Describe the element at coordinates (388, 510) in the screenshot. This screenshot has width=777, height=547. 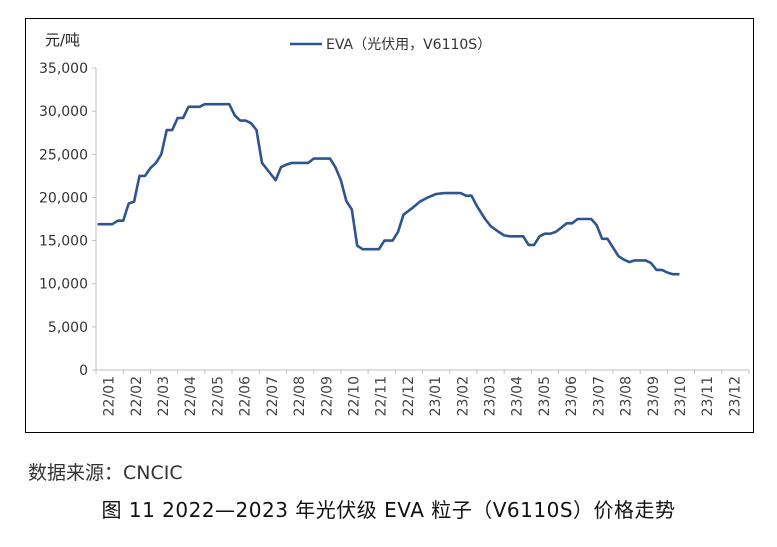
I see `figure-caption: 图 11 2022—2023 年光伏级 EVA 粒子（V6110S）价格走势` at that location.